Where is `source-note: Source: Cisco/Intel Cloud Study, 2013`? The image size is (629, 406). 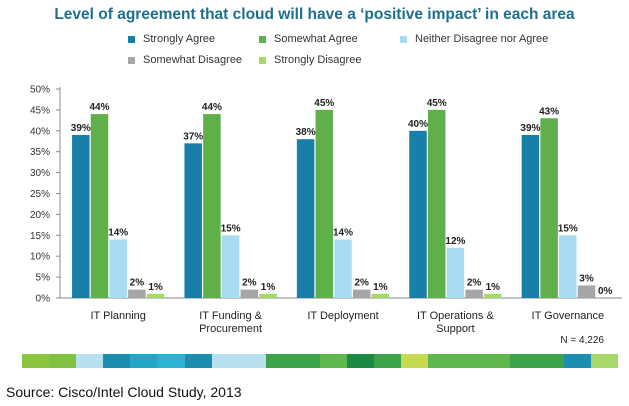 source-note: Source: Cisco/Intel Cloud Study, 2013 is located at coordinates (124, 392).